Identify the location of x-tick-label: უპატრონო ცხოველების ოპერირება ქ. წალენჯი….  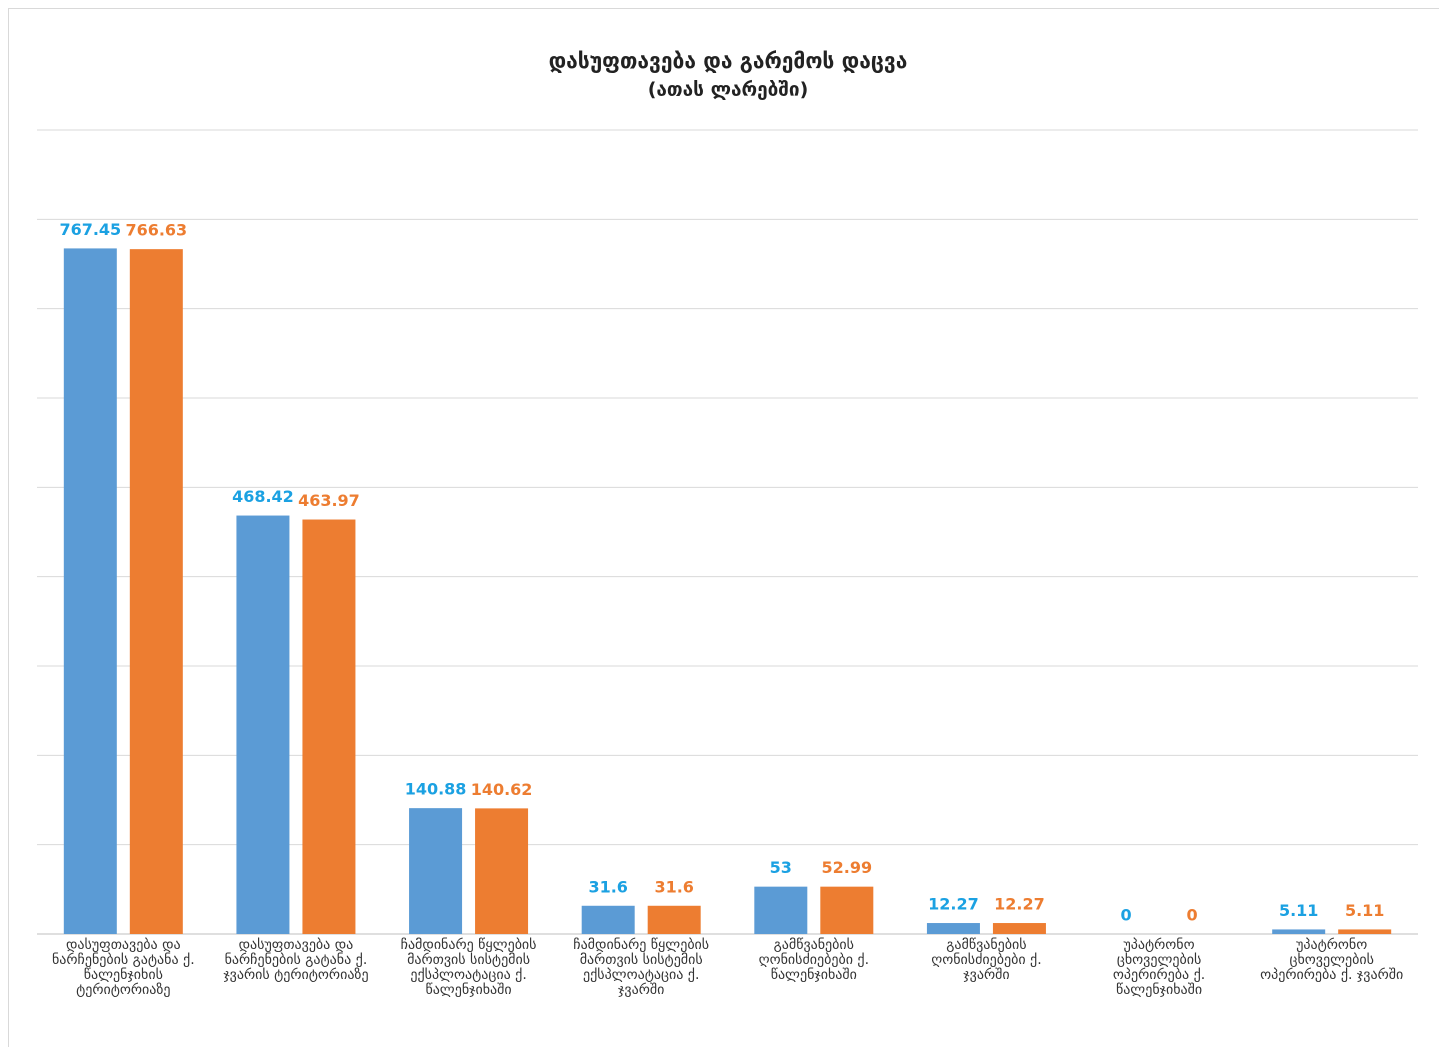
(1159, 967).